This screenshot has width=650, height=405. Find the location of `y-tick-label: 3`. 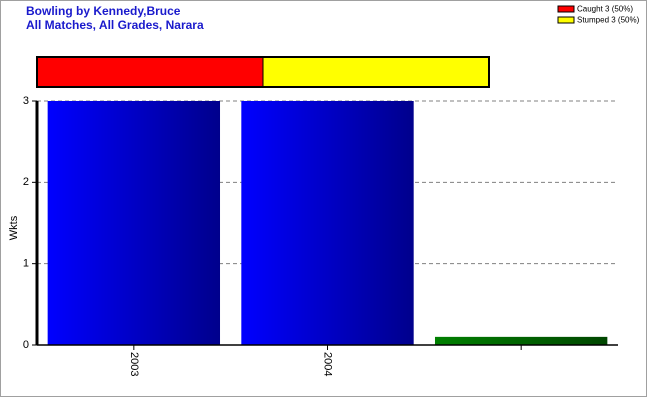

y-tick-label: 3 is located at coordinates (26, 101).